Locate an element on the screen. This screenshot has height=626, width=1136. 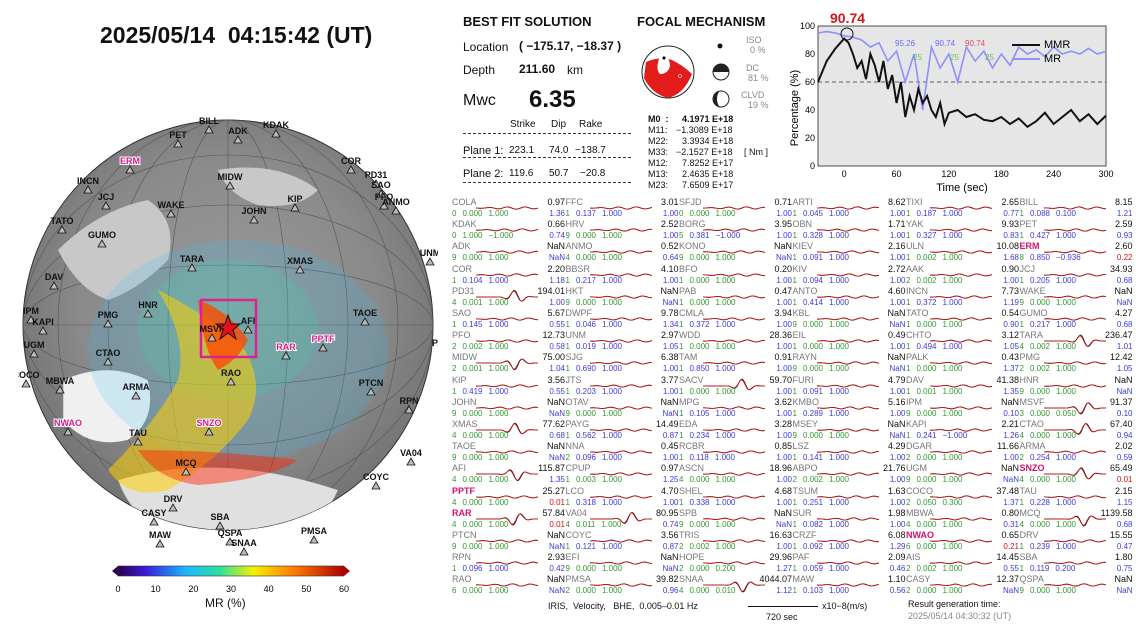
station-cell: AAK 0.90 2 0.002 1.000 1.00 is located at coordinates (962, 275).